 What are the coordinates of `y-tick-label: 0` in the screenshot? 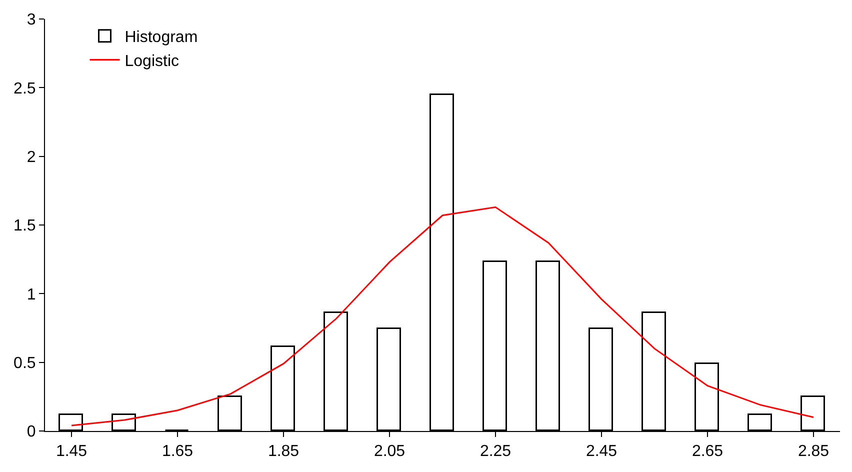 It's located at (31, 432).